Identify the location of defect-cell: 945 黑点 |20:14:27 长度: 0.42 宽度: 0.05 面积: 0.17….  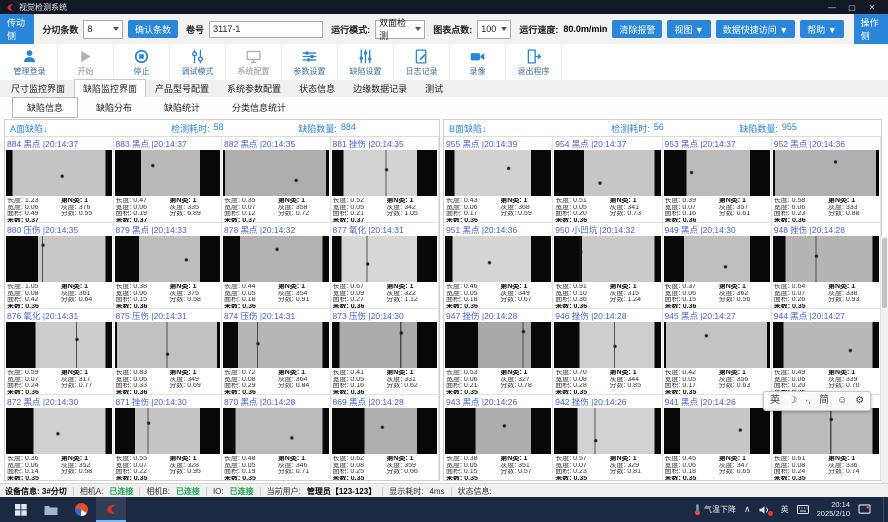
(717, 352).